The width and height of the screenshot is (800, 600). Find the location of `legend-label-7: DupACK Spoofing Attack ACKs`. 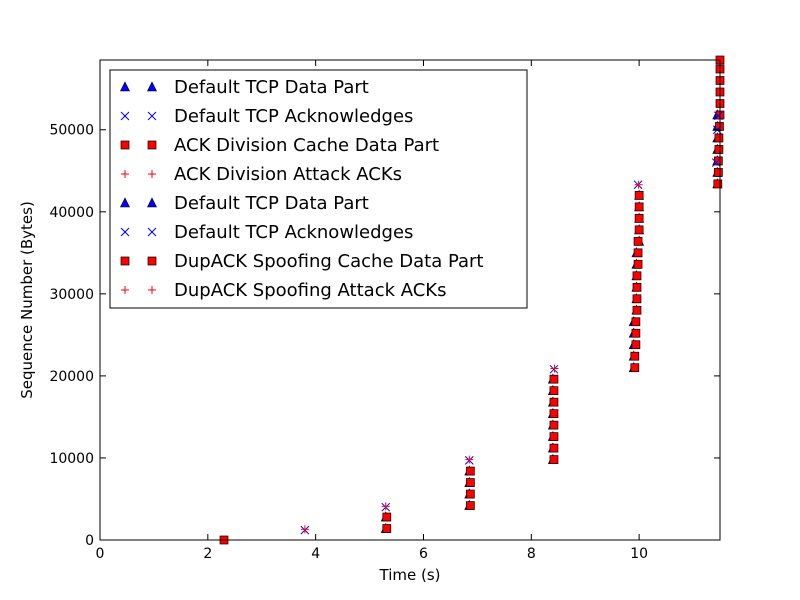

legend-label-7: DupACK Spoofing Attack ACKs is located at coordinates (310, 290).